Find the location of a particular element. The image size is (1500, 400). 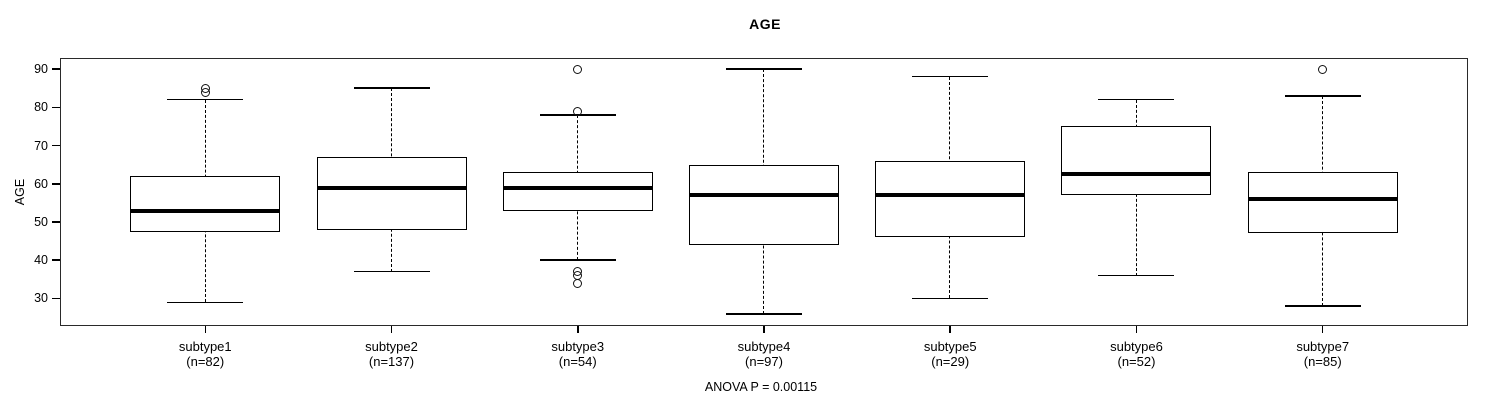

iqr-box-subtype3 is located at coordinates (577, 191).